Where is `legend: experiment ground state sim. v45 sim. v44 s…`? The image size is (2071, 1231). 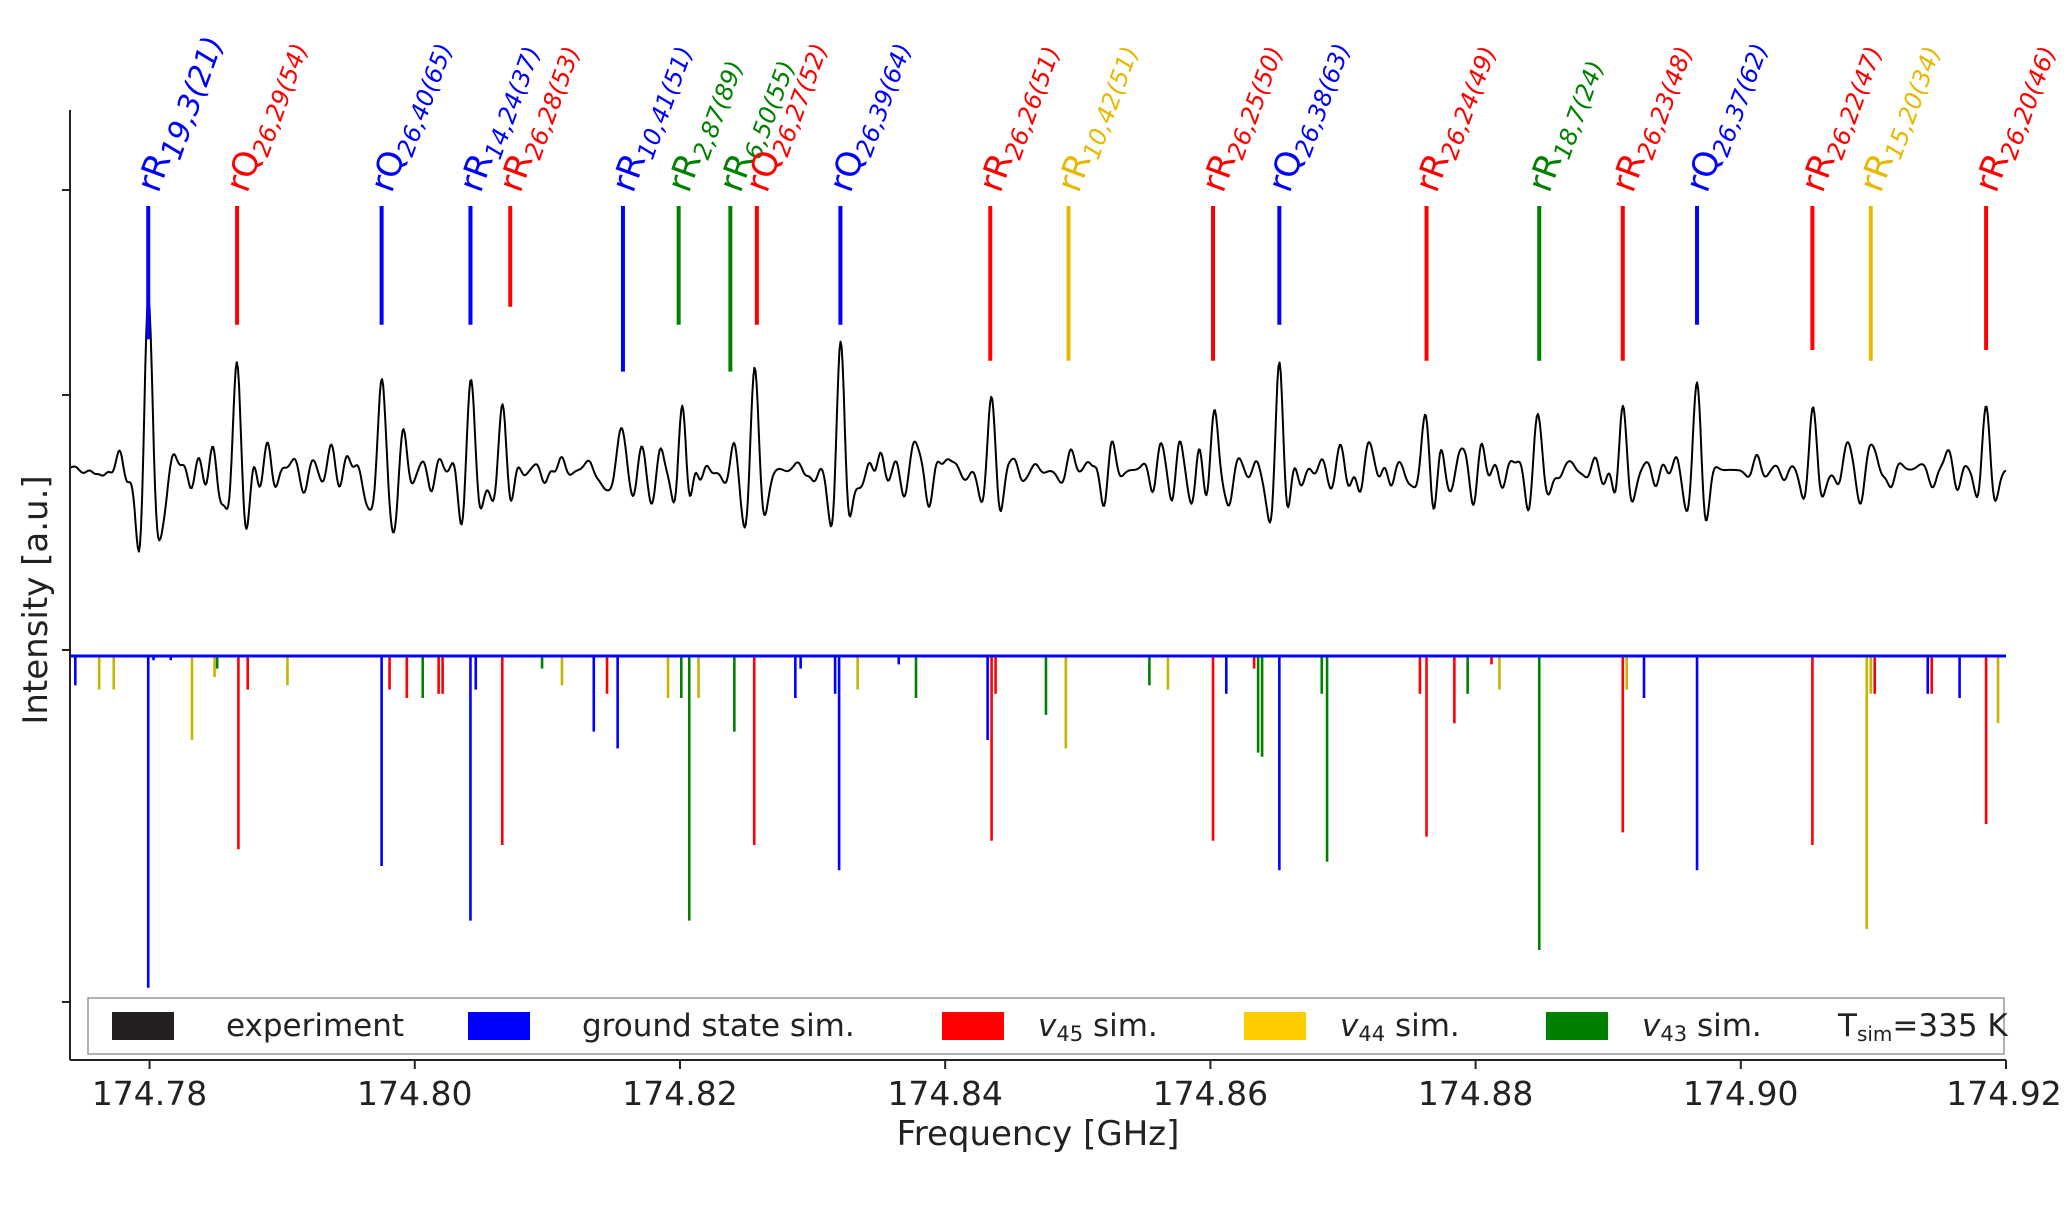
legend: experiment ground state sim. v45 sim. v44 s… is located at coordinates (1047, 1026).